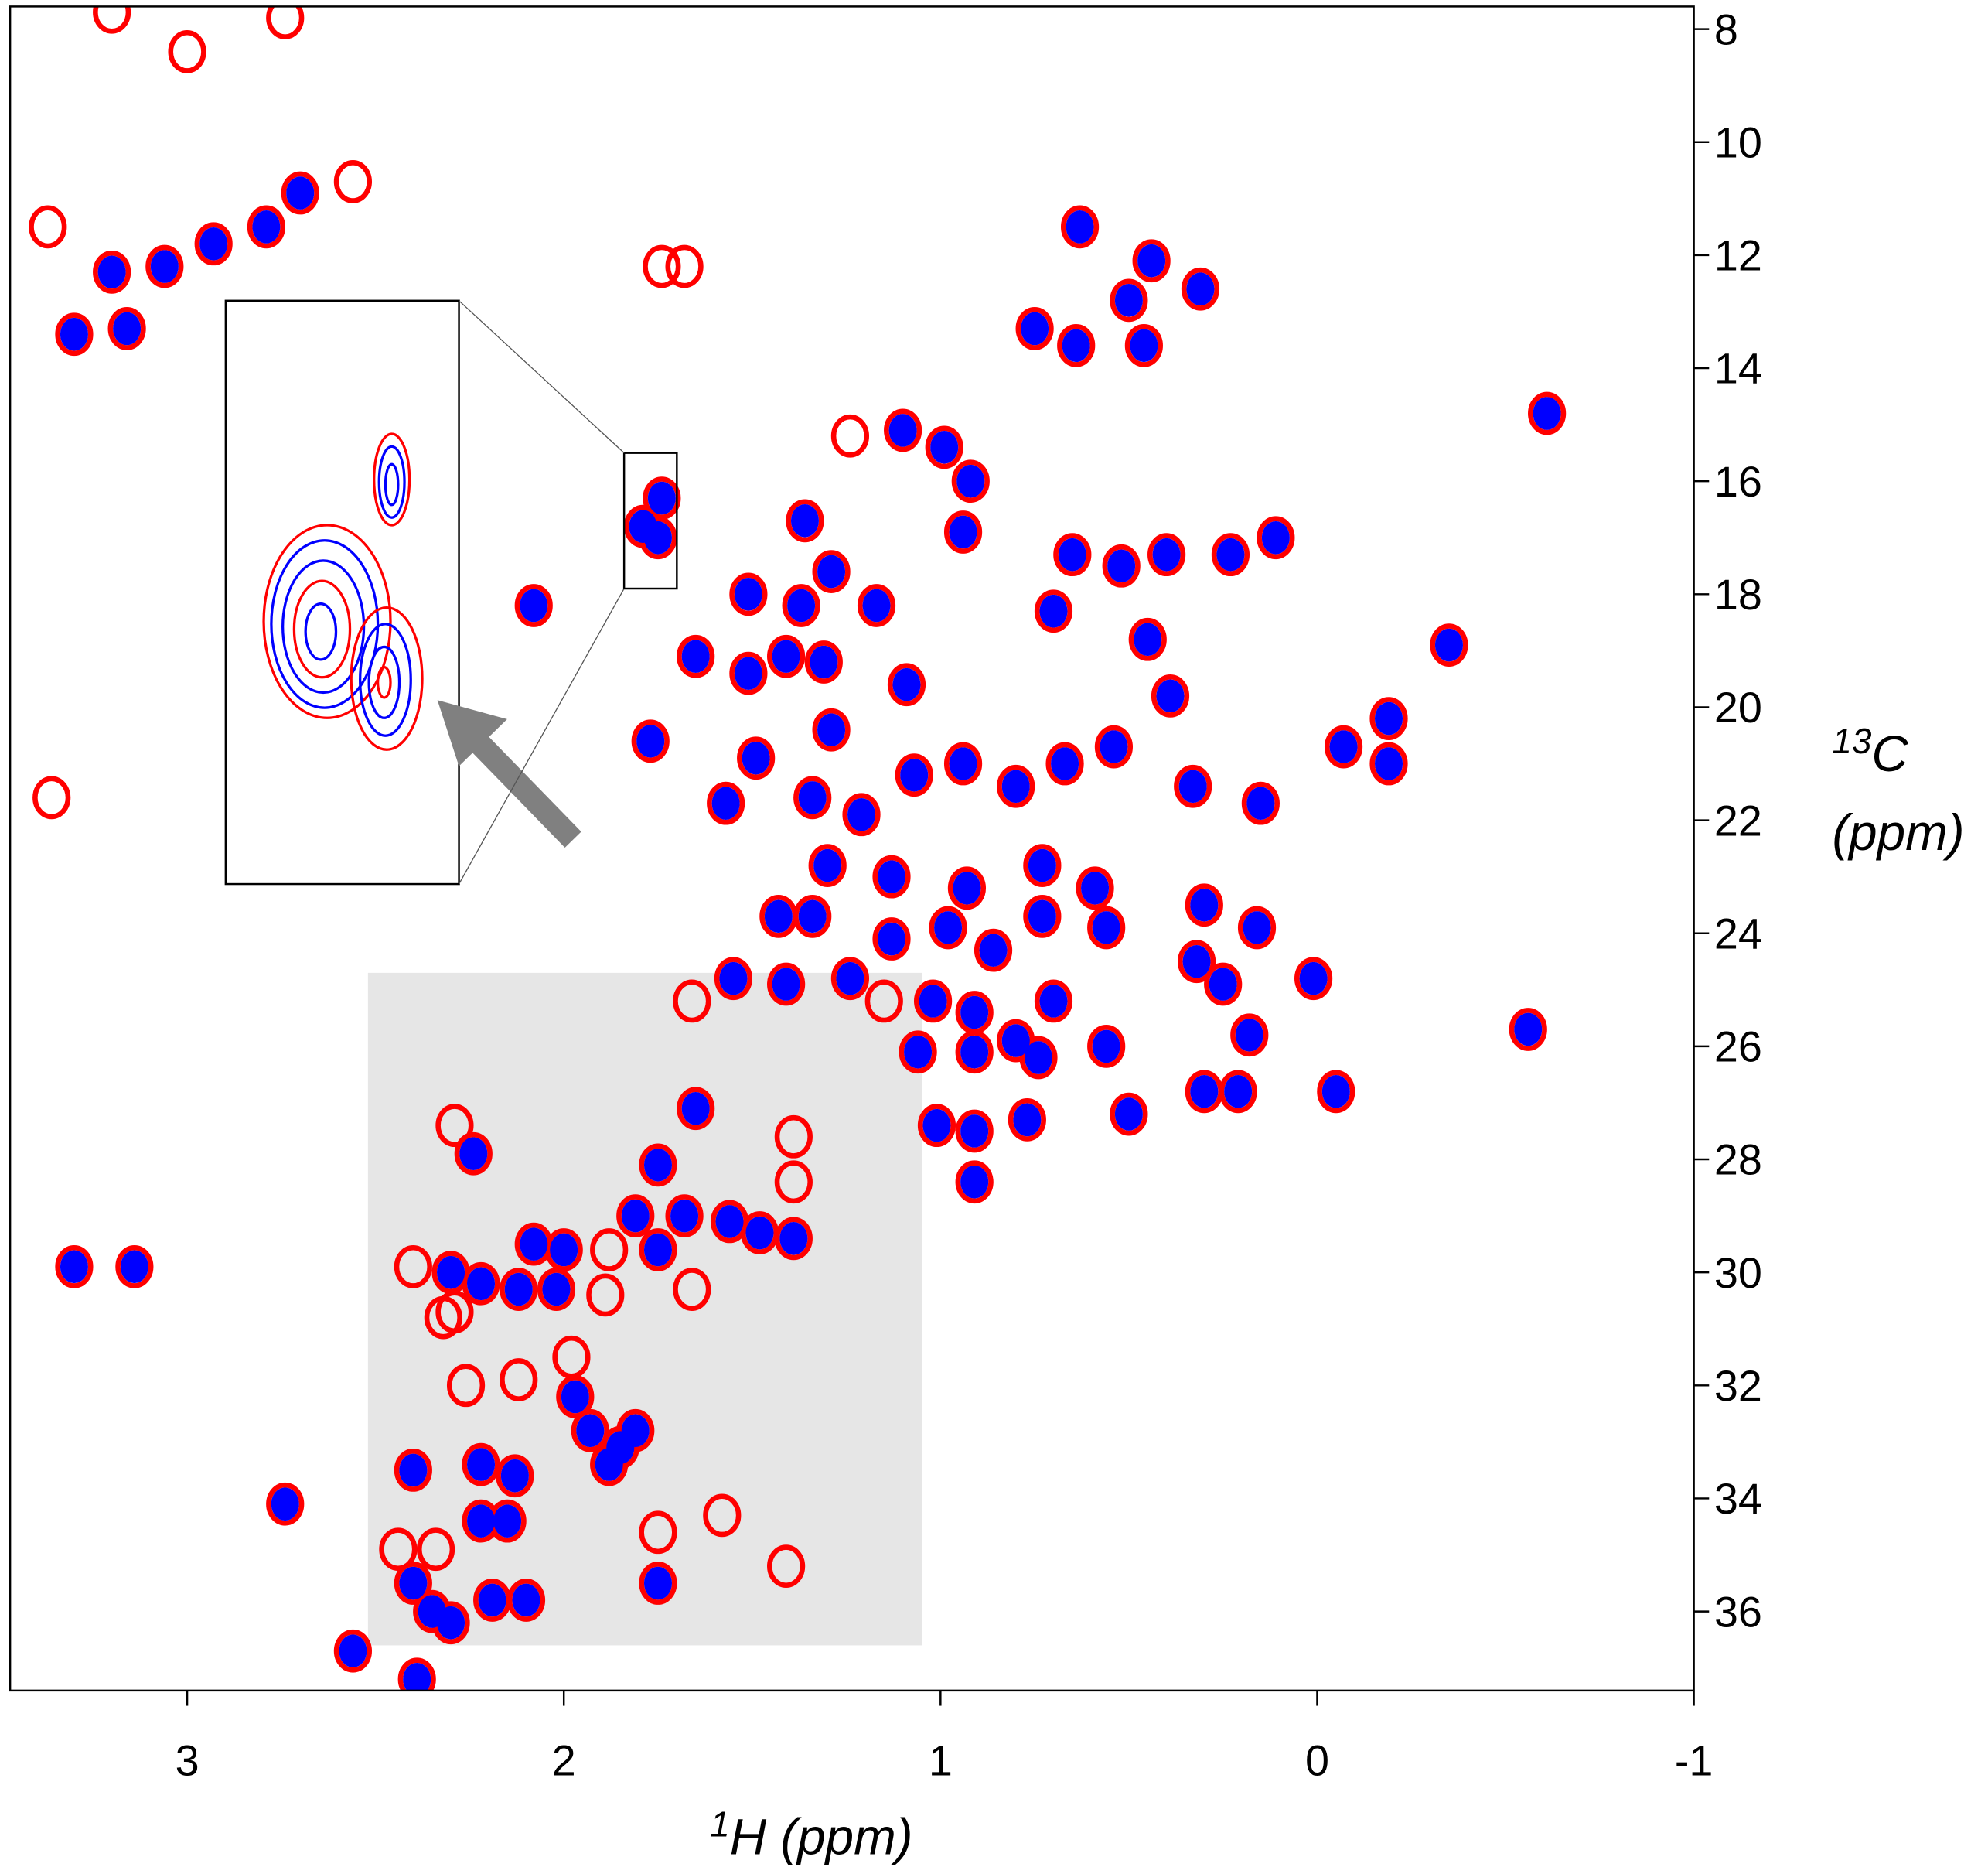 Image resolution: width=1988 pixels, height=1867 pixels. I want to click on x-tick-label: 3, so click(187, 1761).